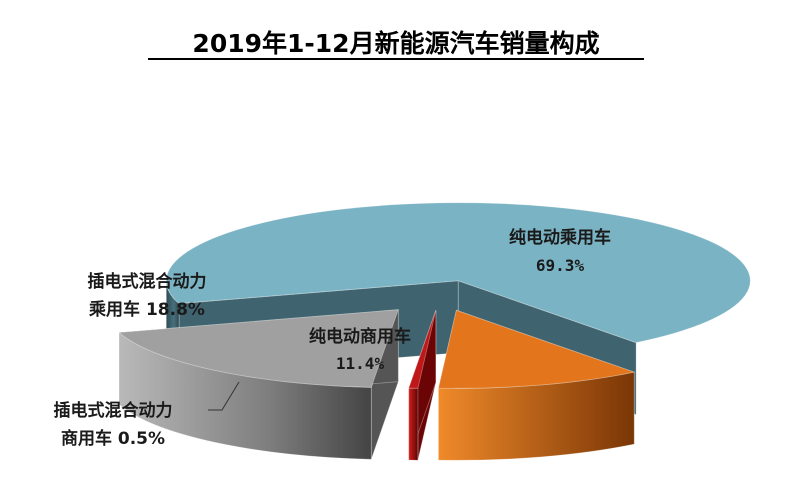  Describe the element at coordinates (258, 348) in the screenshot. I see `slice-phev-passenger-top` at that location.